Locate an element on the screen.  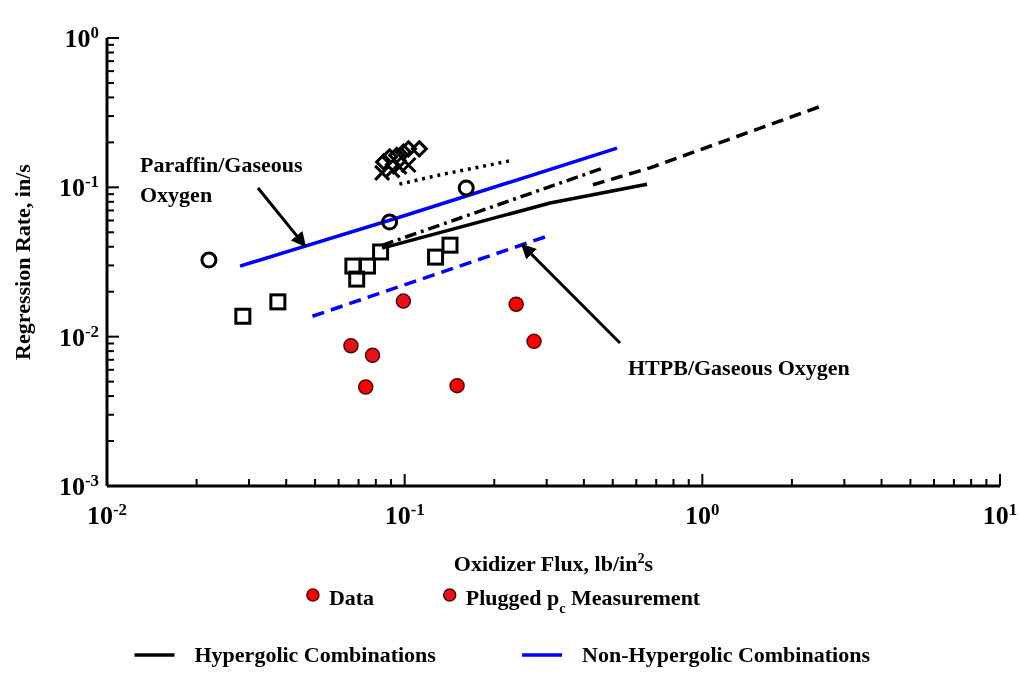
annotation: Paraffin/Gaseous Oxygen is located at coordinates (221, 179).